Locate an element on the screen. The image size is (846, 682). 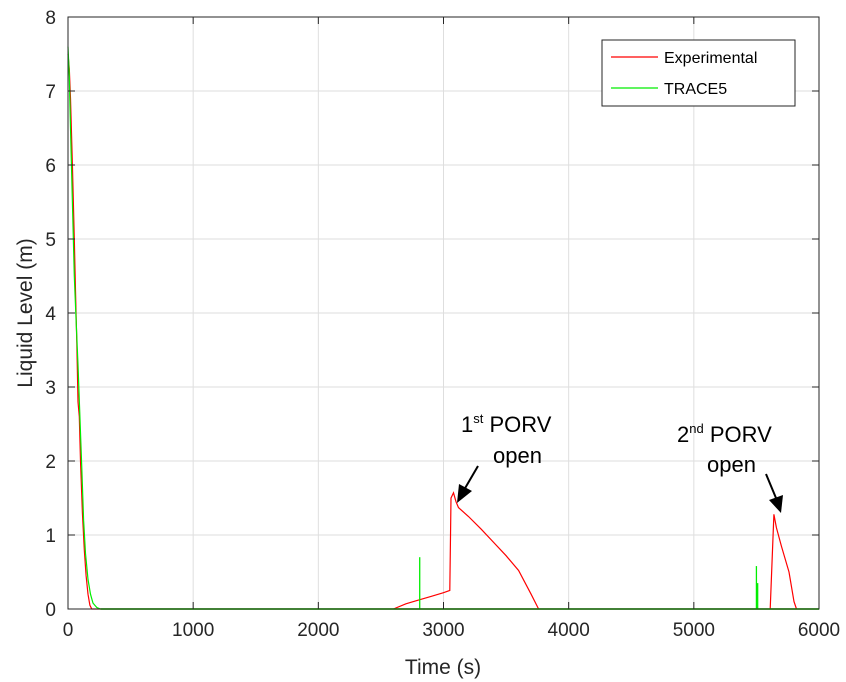
y-axis-label: Liquid Level (m) is located at coordinates (25, 312).